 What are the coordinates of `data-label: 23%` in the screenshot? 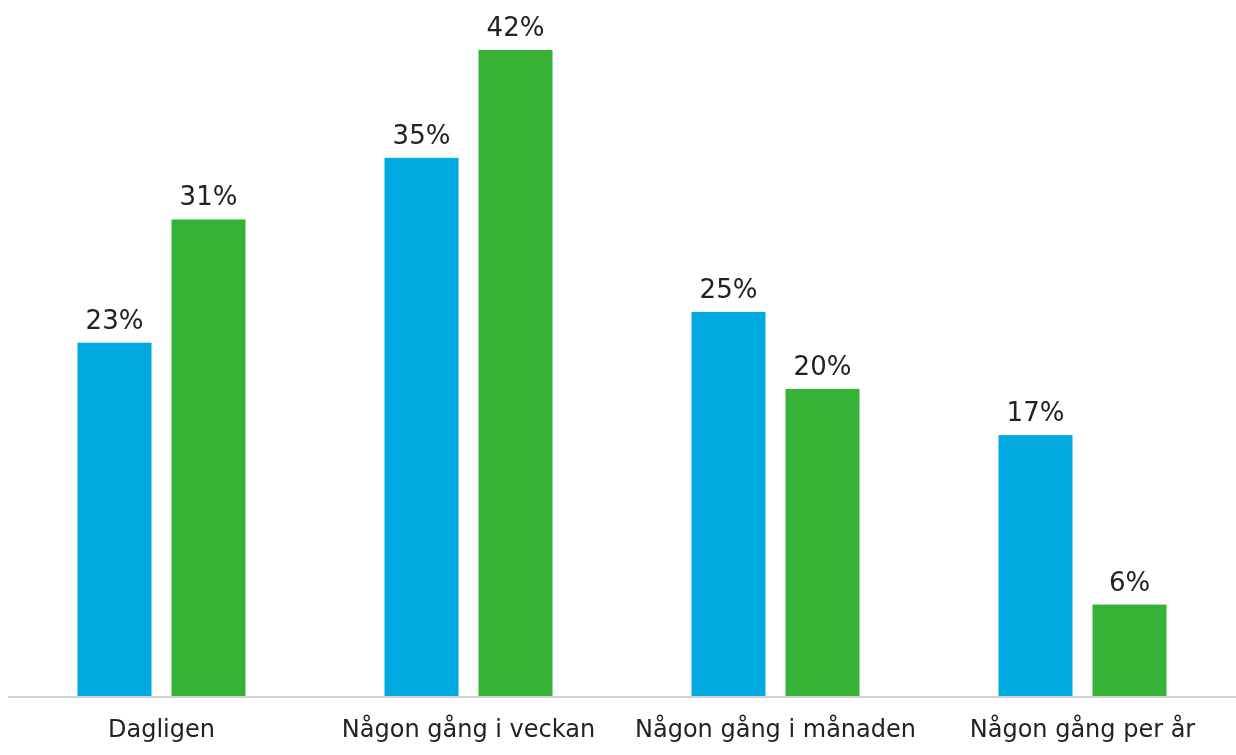 It's located at (114, 319).